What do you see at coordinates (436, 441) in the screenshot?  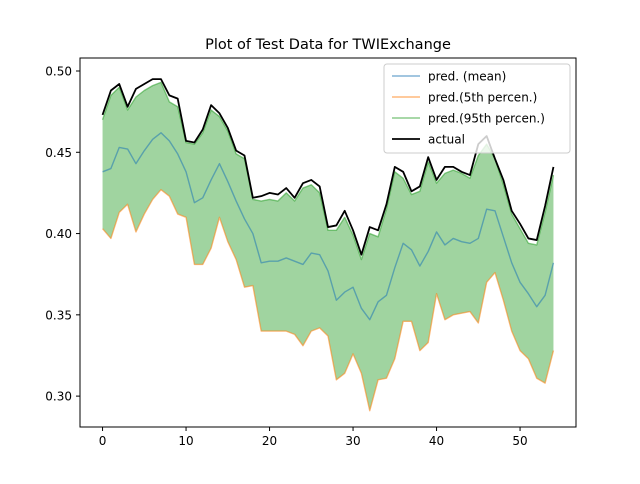 I see `x-tick-label: 40` at bounding box center [436, 441].